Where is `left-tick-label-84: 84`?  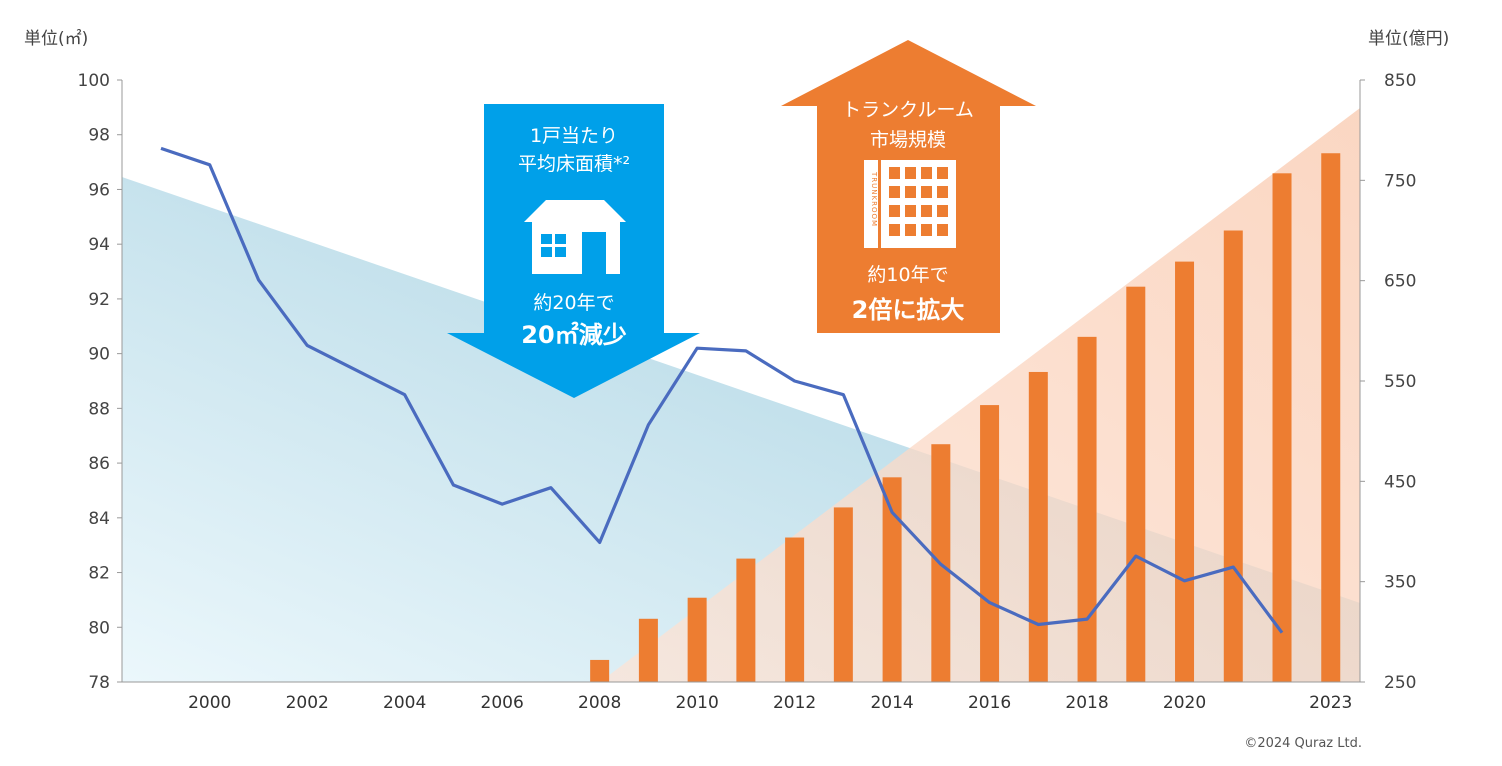
left-tick-label-84: 84 is located at coordinates (99, 519).